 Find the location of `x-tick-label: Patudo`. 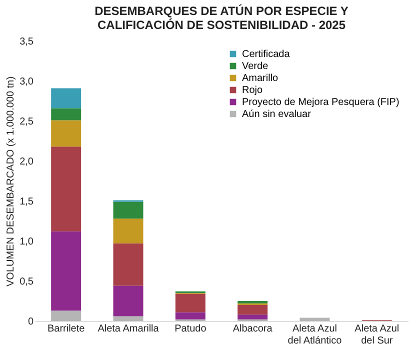

x-tick-label: Patudo is located at coordinates (190, 329).